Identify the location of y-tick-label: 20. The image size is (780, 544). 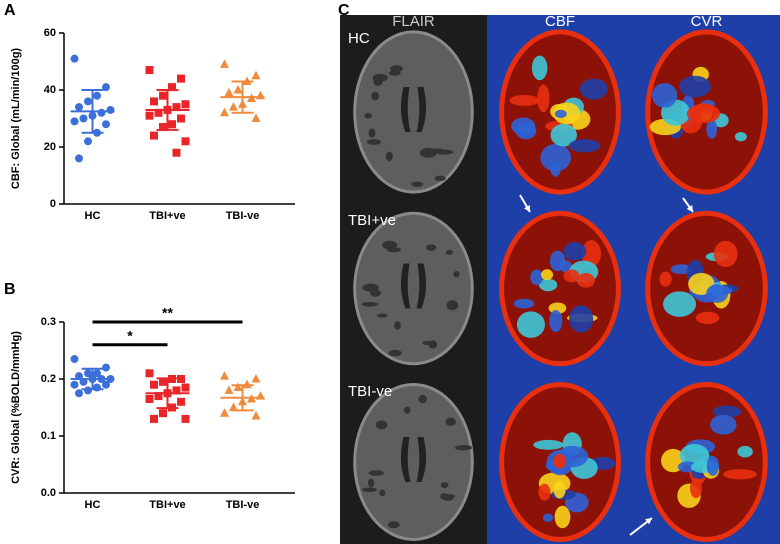
(50, 147).